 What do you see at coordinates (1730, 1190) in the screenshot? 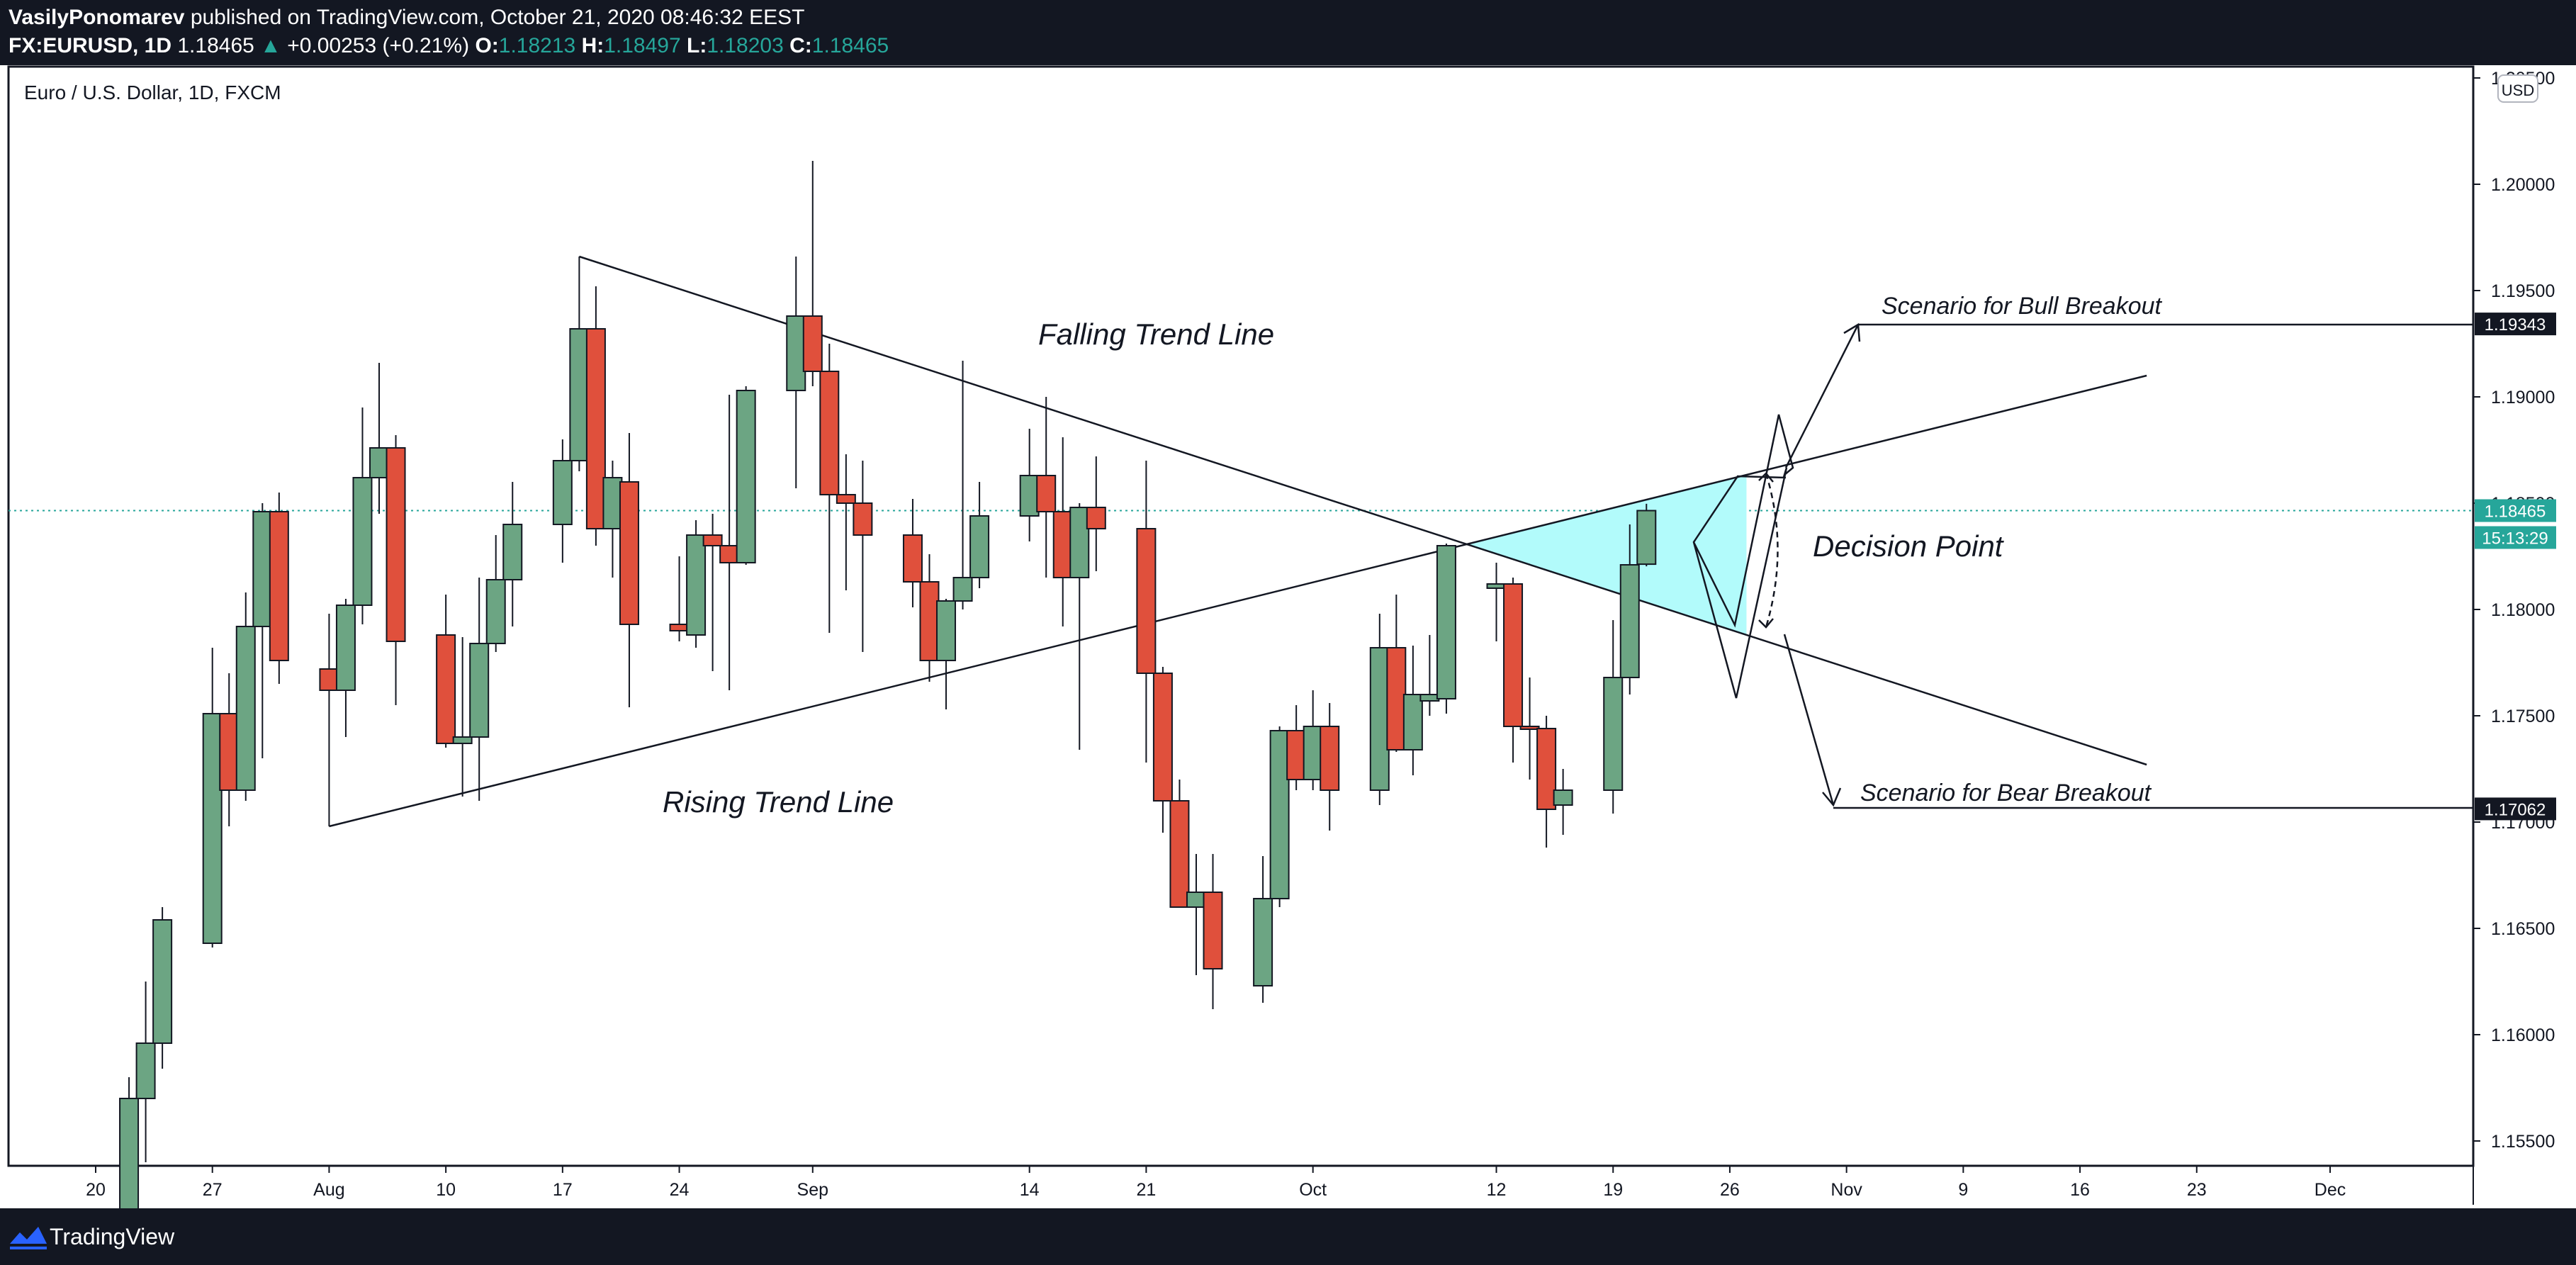
I see `x-tick-label: 26` at bounding box center [1730, 1190].